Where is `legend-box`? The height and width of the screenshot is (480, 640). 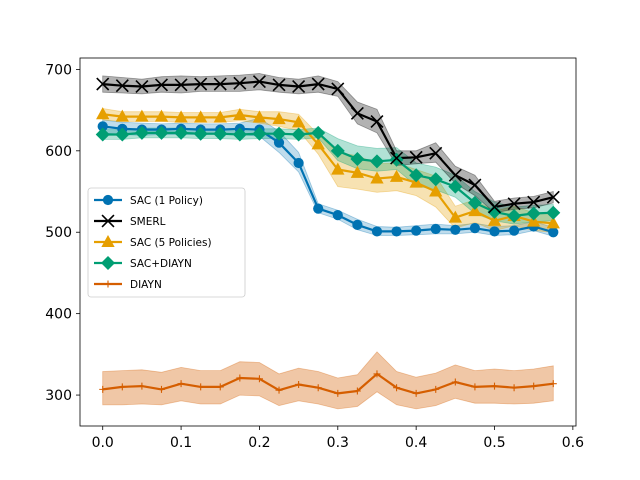
legend-box is located at coordinates (166, 242).